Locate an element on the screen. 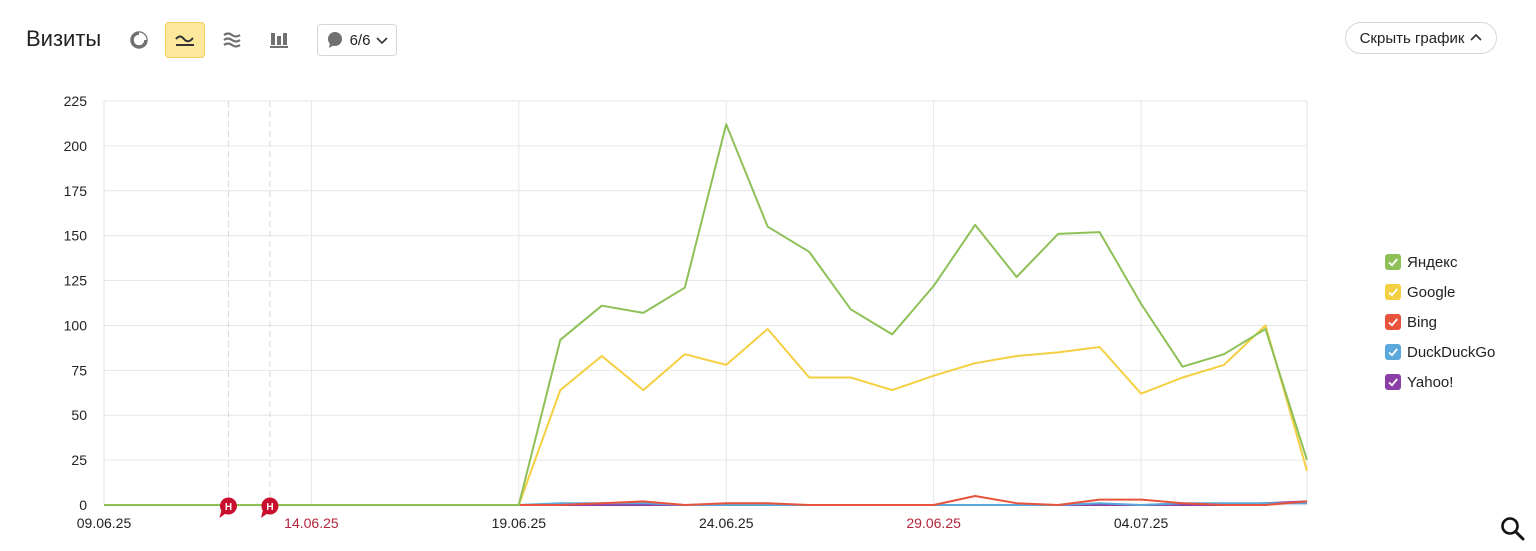  pie-view-button is located at coordinates (139, 40).